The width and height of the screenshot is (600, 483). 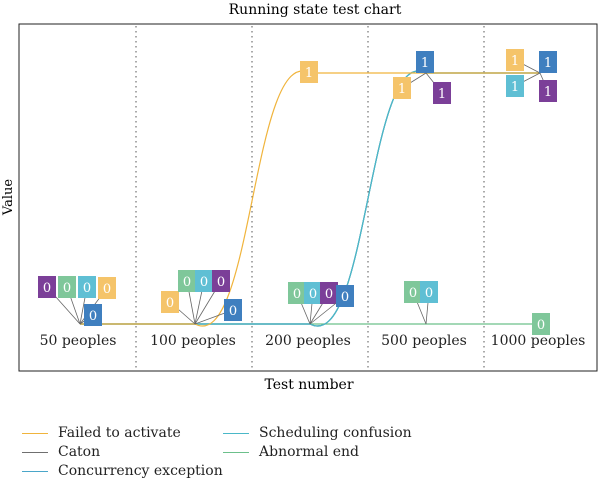 I want to click on x-tick-label: 500 peoples, so click(x=424, y=341).